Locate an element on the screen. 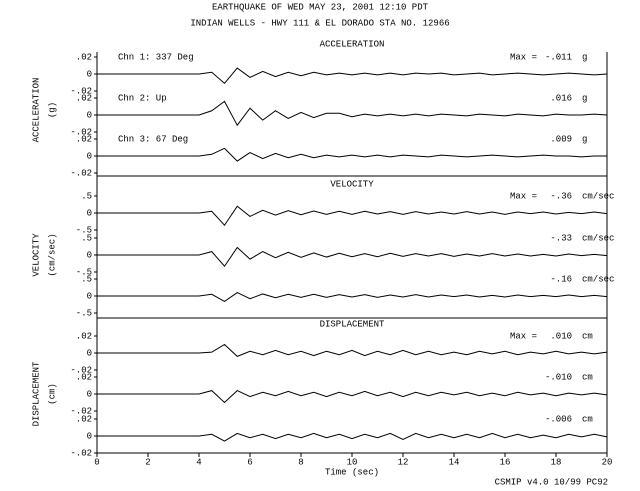  panel-title: VELOCITY is located at coordinates (352, 184).